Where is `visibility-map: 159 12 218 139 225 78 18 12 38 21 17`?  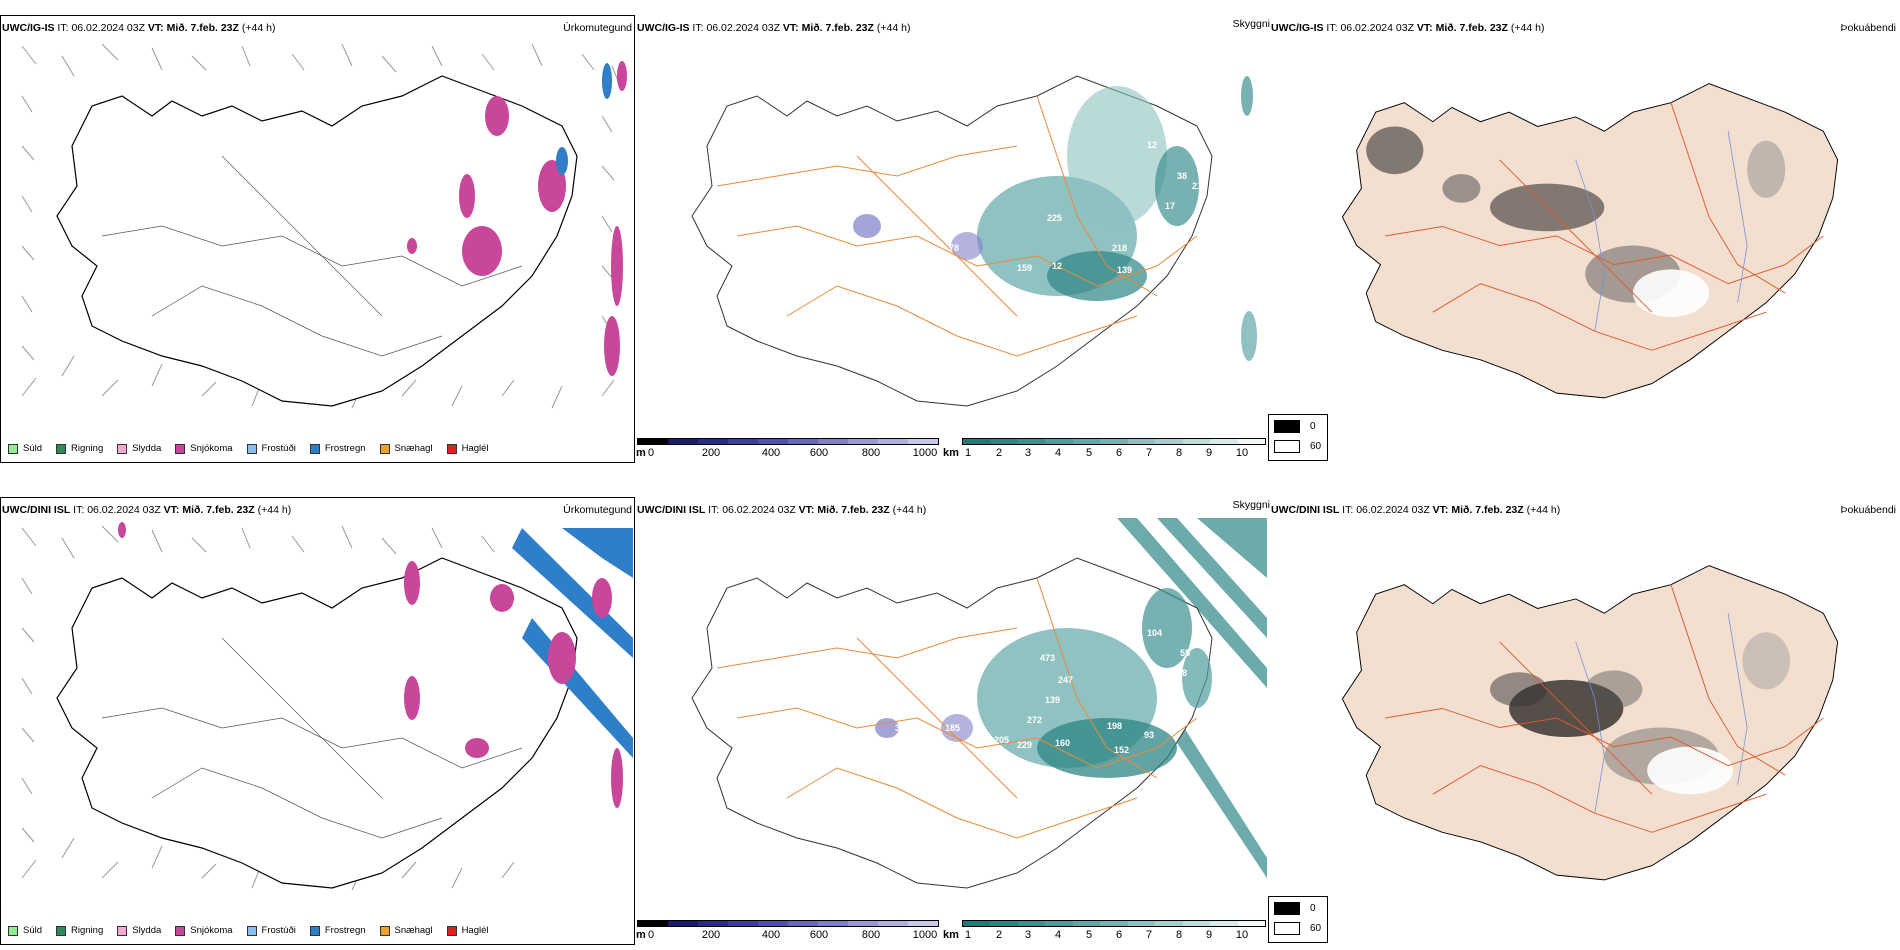
visibility-map: 159 12 218 139 225 78 18 12 38 21 17 is located at coordinates (974, 241).